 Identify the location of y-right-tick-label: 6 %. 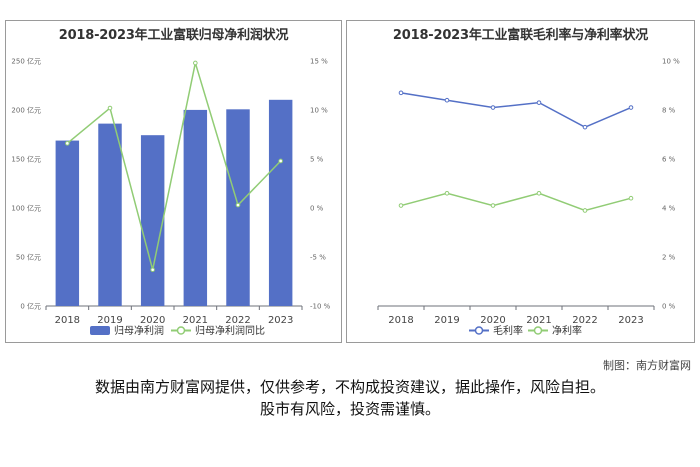
(669, 160).